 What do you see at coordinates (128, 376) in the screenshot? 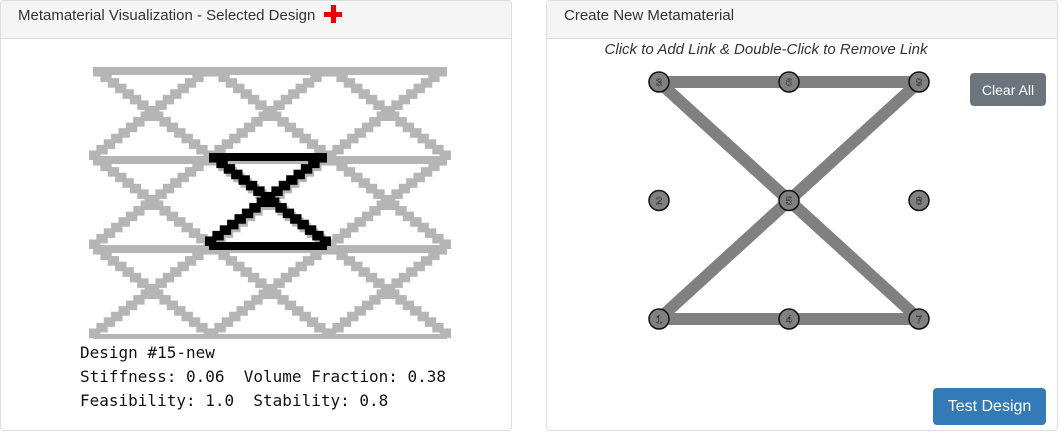
I see `metric-label: Stiffness:` at bounding box center [128, 376].